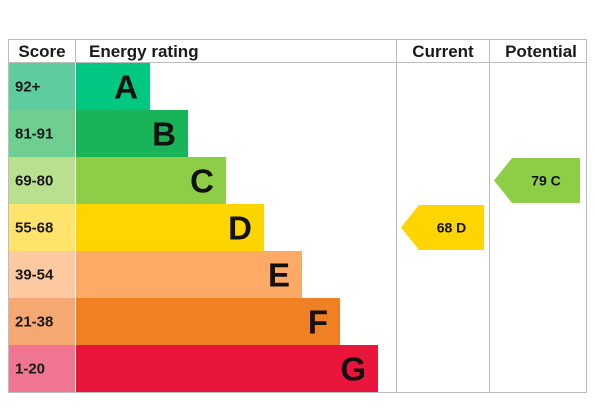 This screenshot has width=595, height=420. I want to click on rating-letter-f: F, so click(318, 322).